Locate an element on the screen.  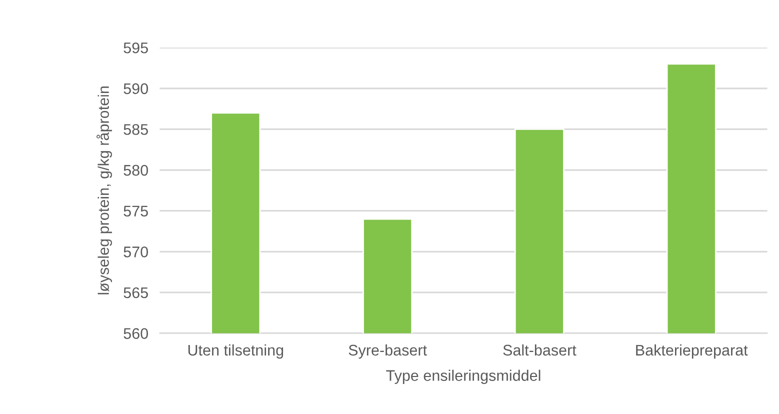
y-tick-label: 590 is located at coordinates (136, 88).